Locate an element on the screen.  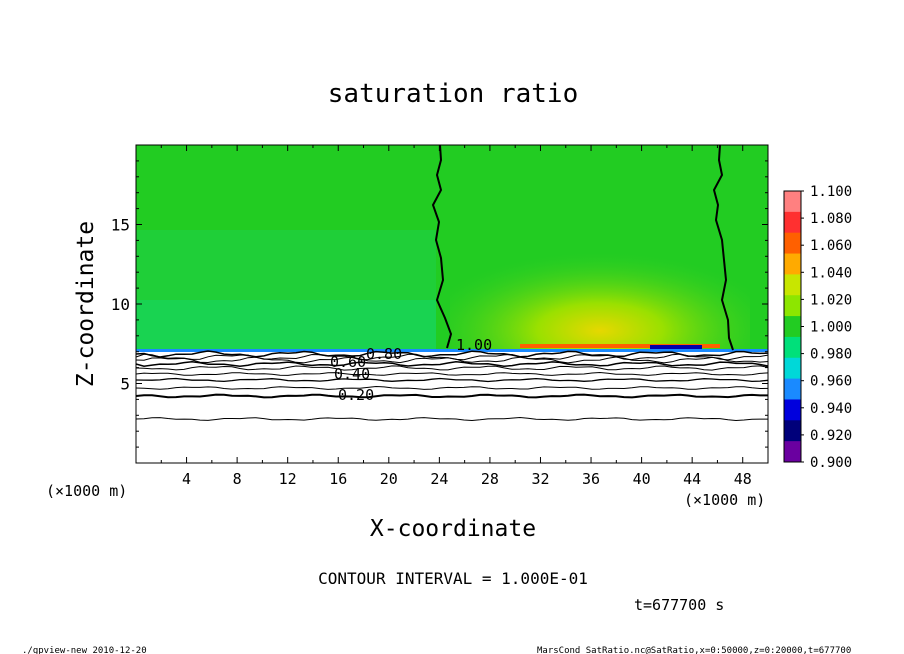
colorbar-label: 1.020 is located at coordinates (831, 300).